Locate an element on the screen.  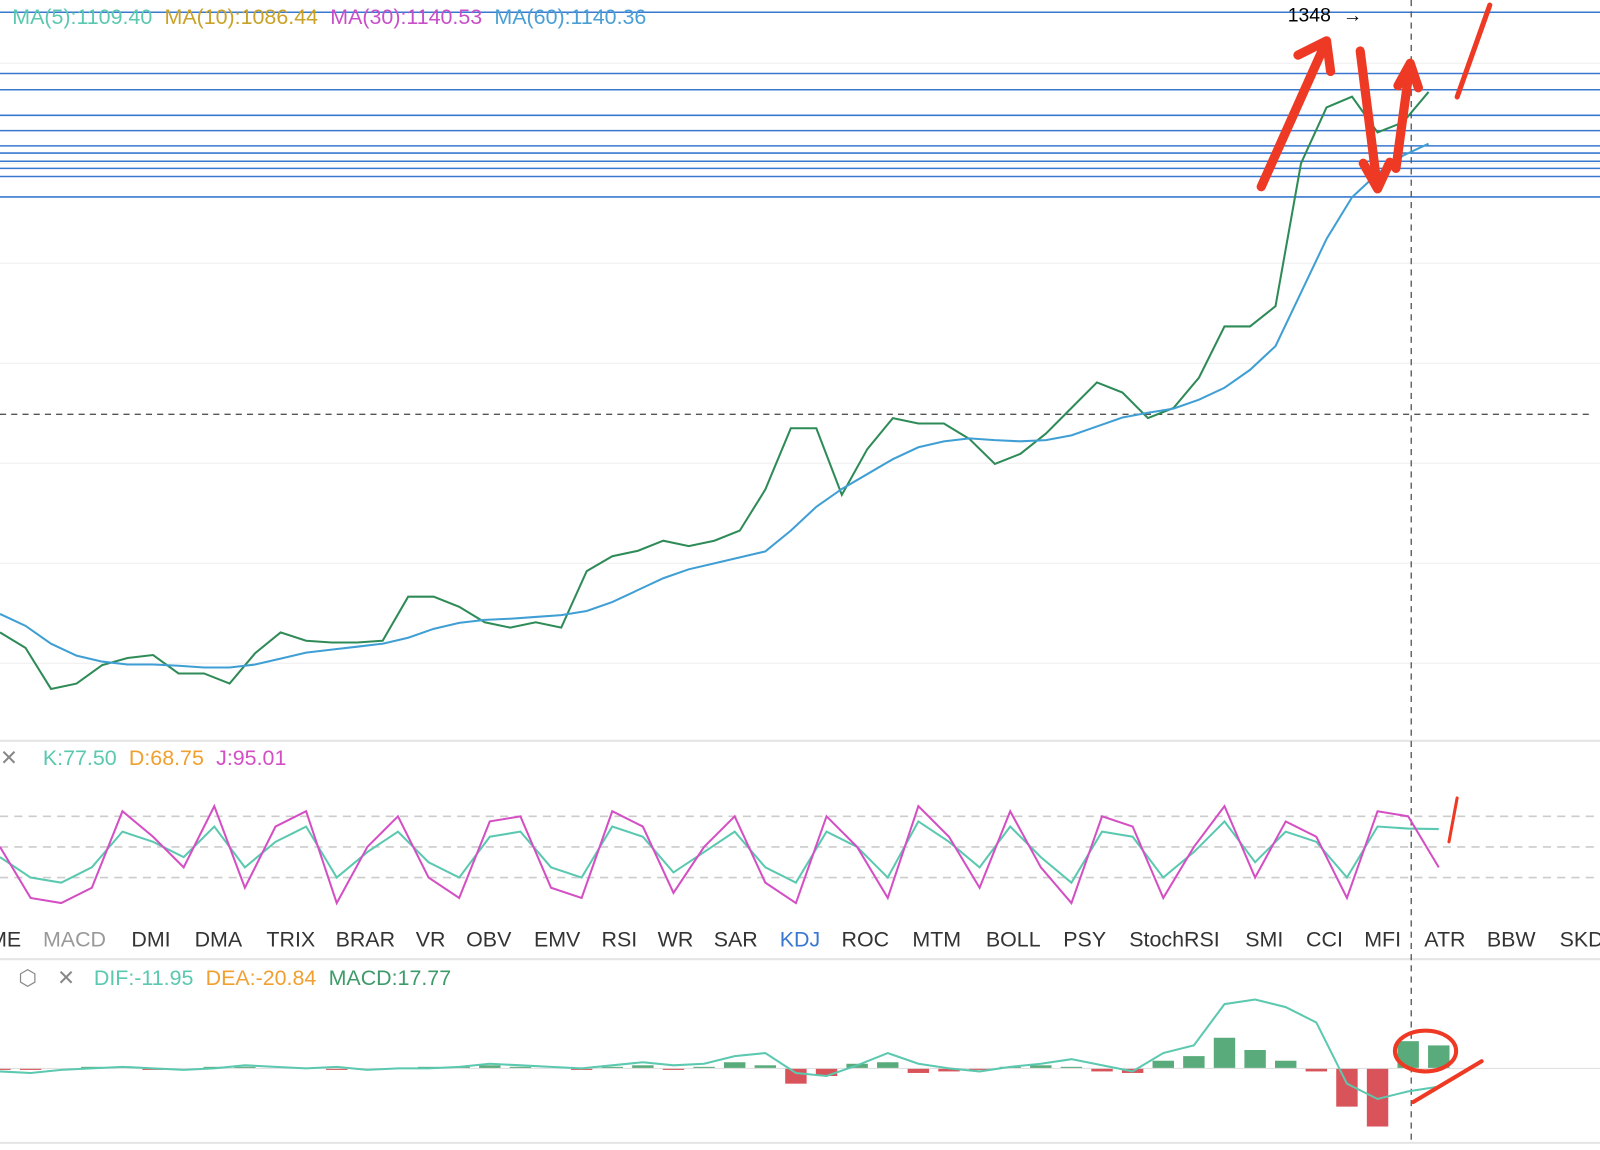
legend-item: D:68.75 is located at coordinates (166, 758).